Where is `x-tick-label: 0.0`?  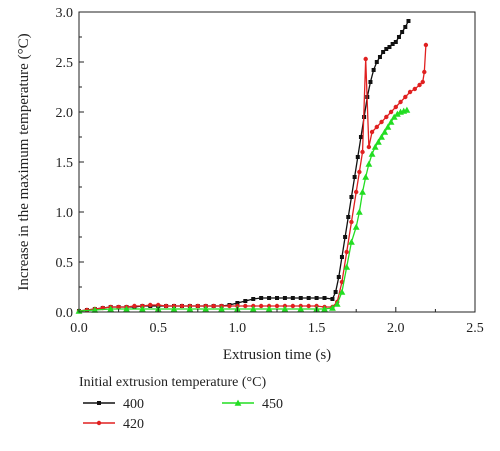
x-tick-label: 0.0 is located at coordinates (79, 328).